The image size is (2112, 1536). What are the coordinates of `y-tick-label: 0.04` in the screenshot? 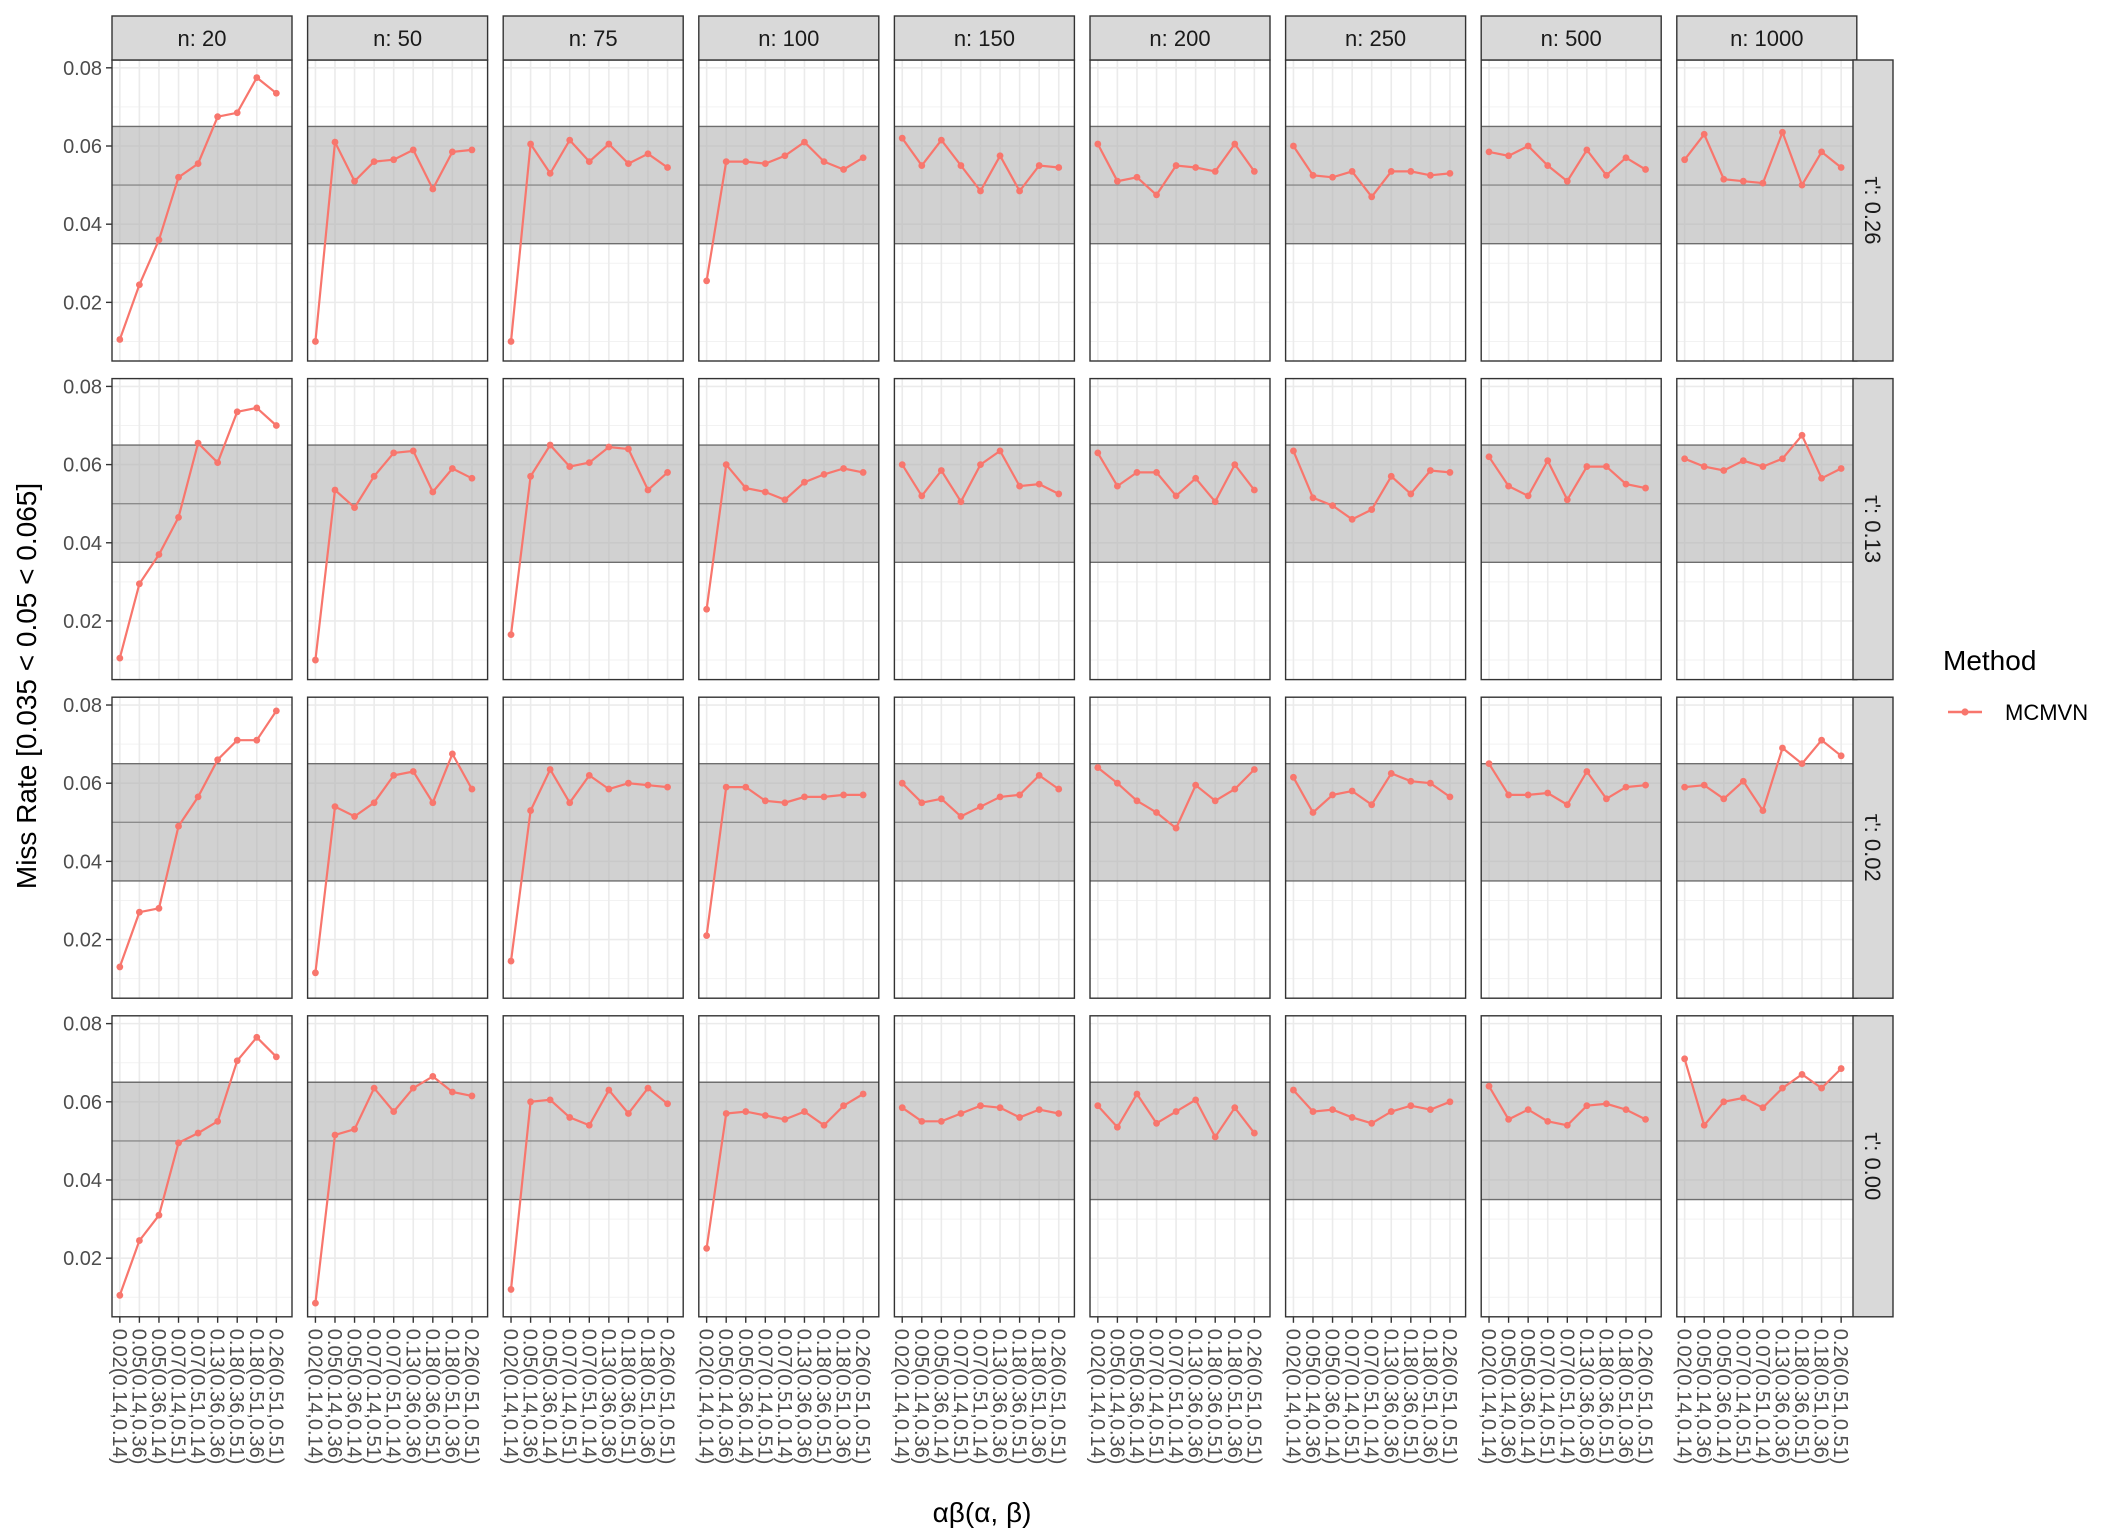 It's located at (82, 544).